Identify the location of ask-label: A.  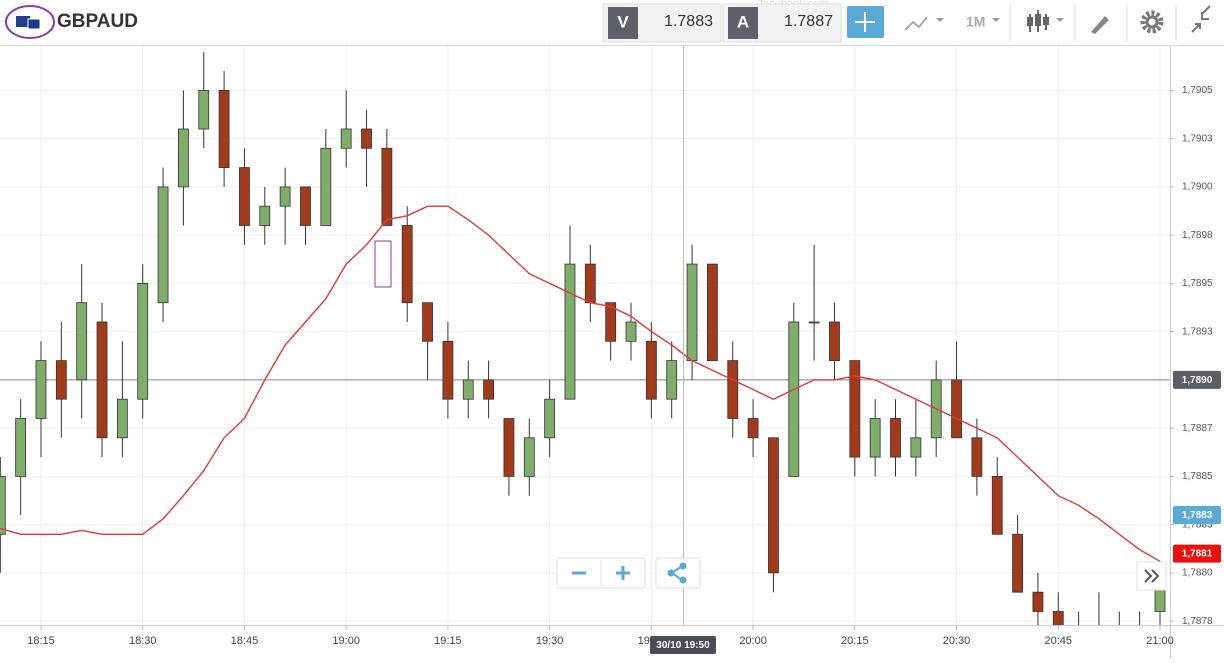
(743, 21).